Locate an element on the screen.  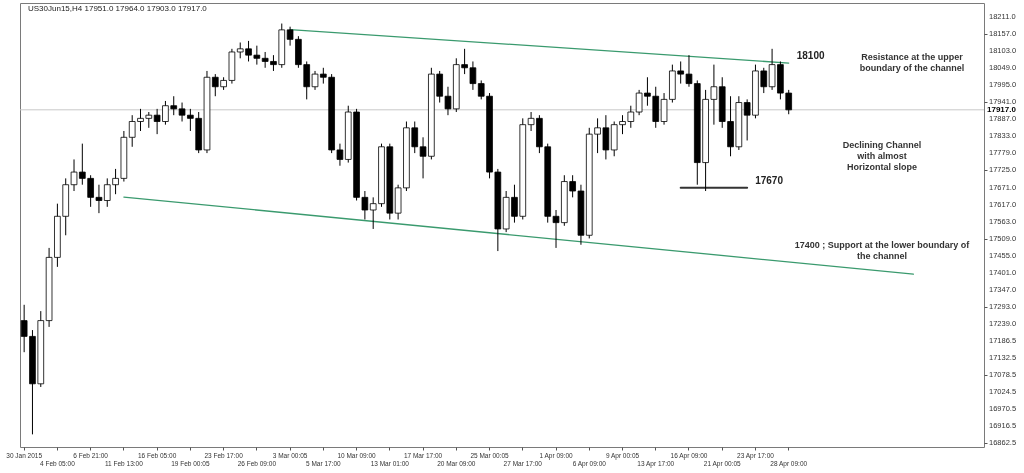
chart-title: US30Jun15,H4 17951.0 17964.0 17903.0 17917.0 is located at coordinates (118, 8).